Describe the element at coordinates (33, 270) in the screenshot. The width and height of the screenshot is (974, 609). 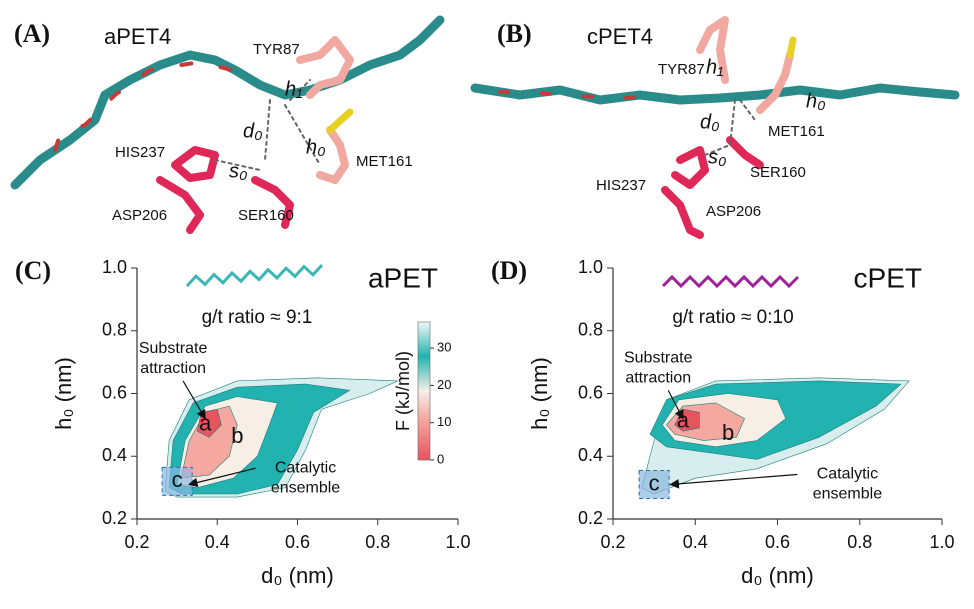
I see `panel-label: (C)` at that location.